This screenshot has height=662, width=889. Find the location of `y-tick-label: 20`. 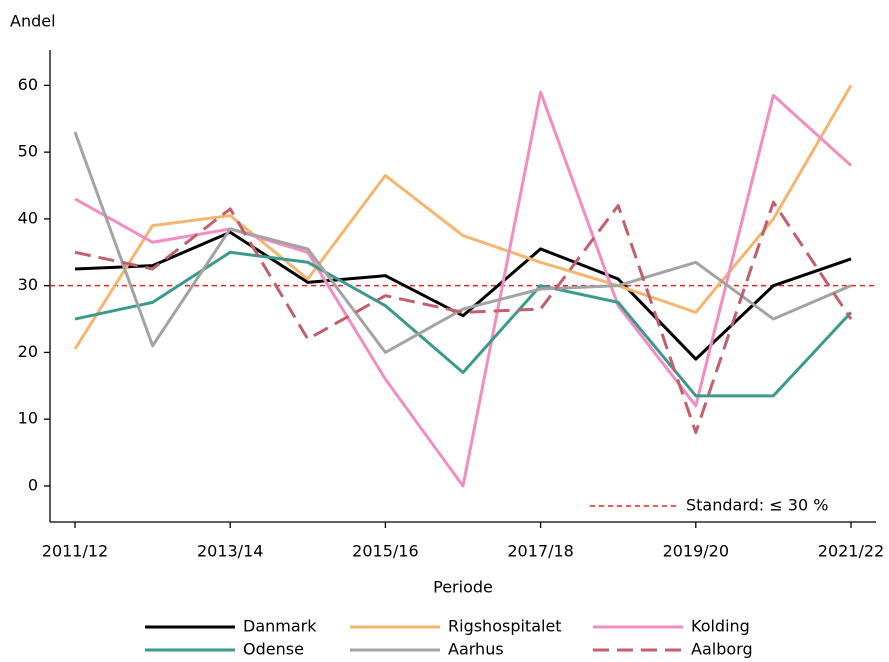

y-tick-label: 20 is located at coordinates (28, 351).